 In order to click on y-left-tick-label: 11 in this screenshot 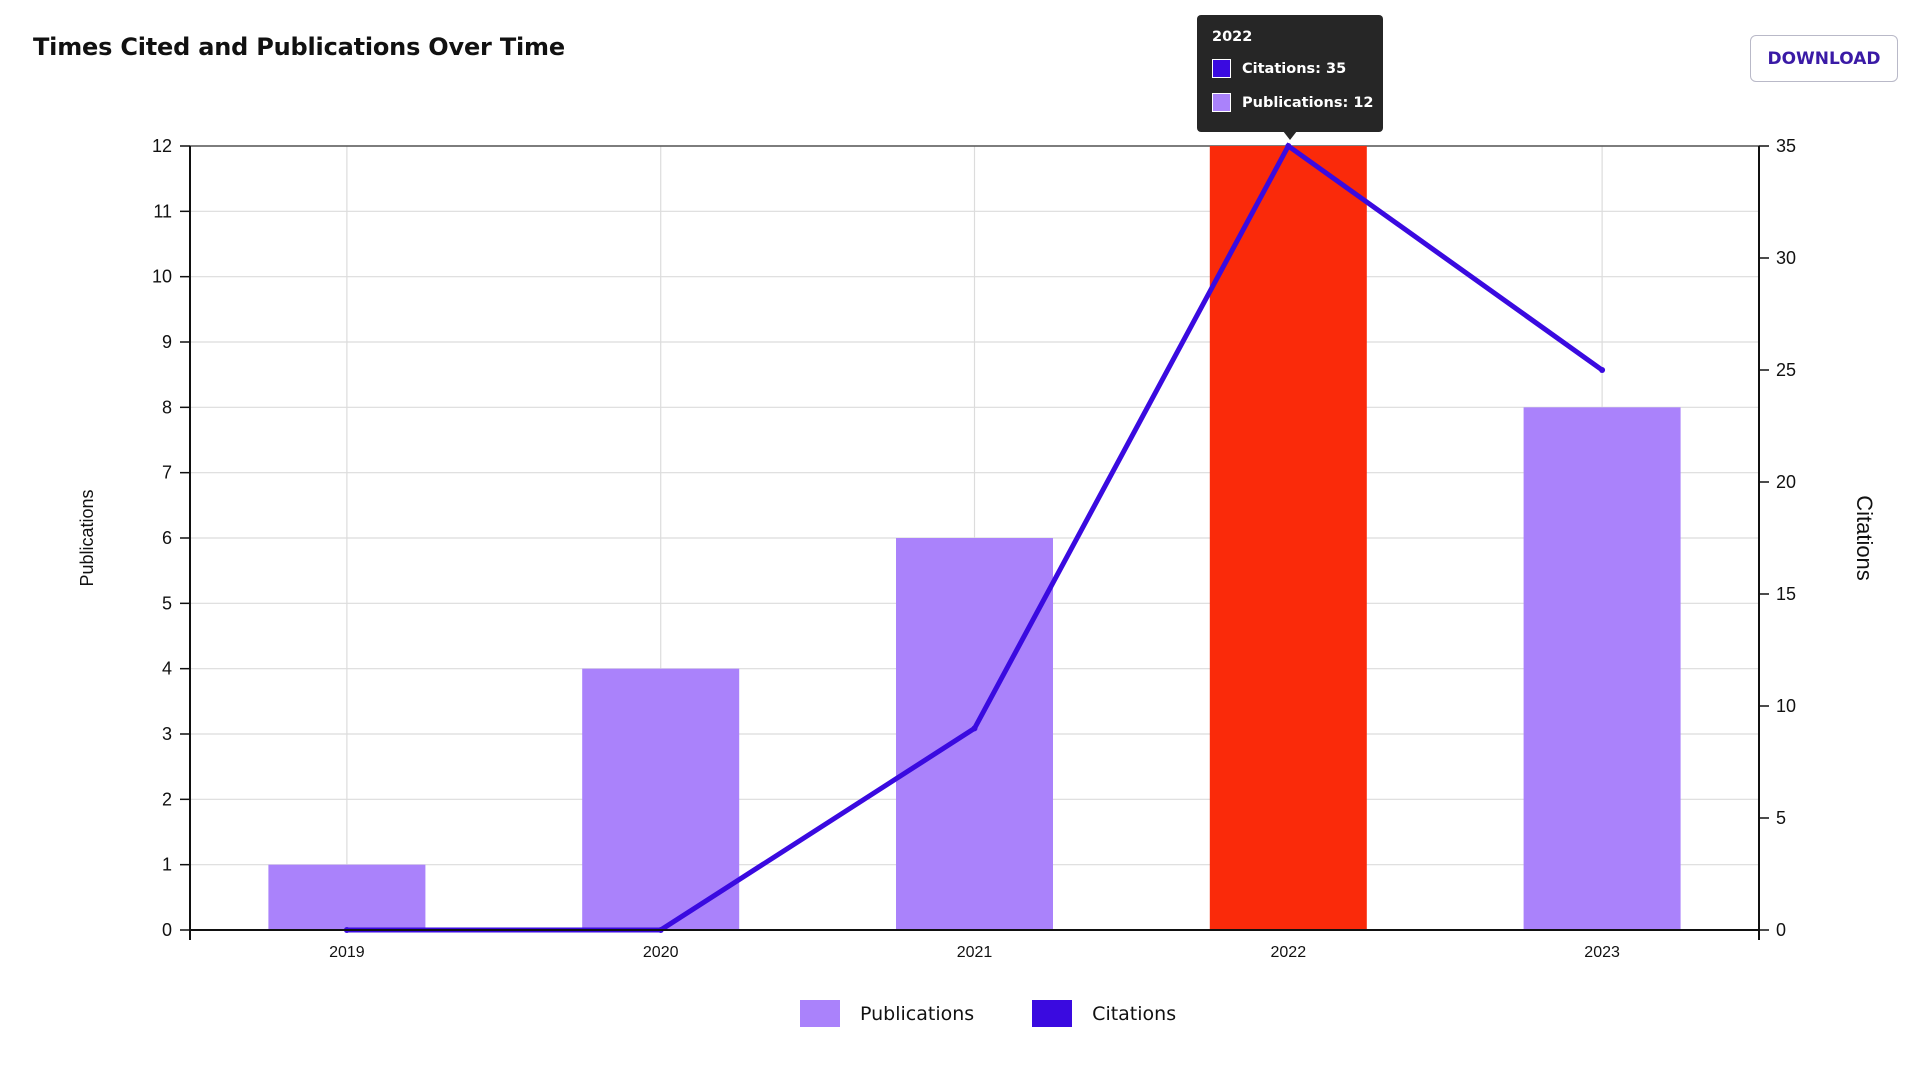, I will do `click(162, 211)`.